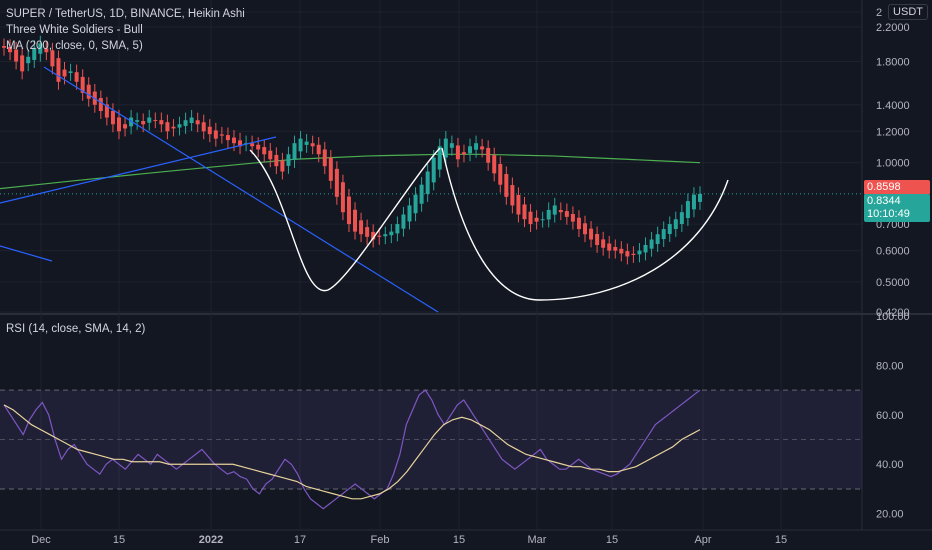  Describe the element at coordinates (890, 416) in the screenshot. I see `rsi-tick-label: 60.00` at that location.